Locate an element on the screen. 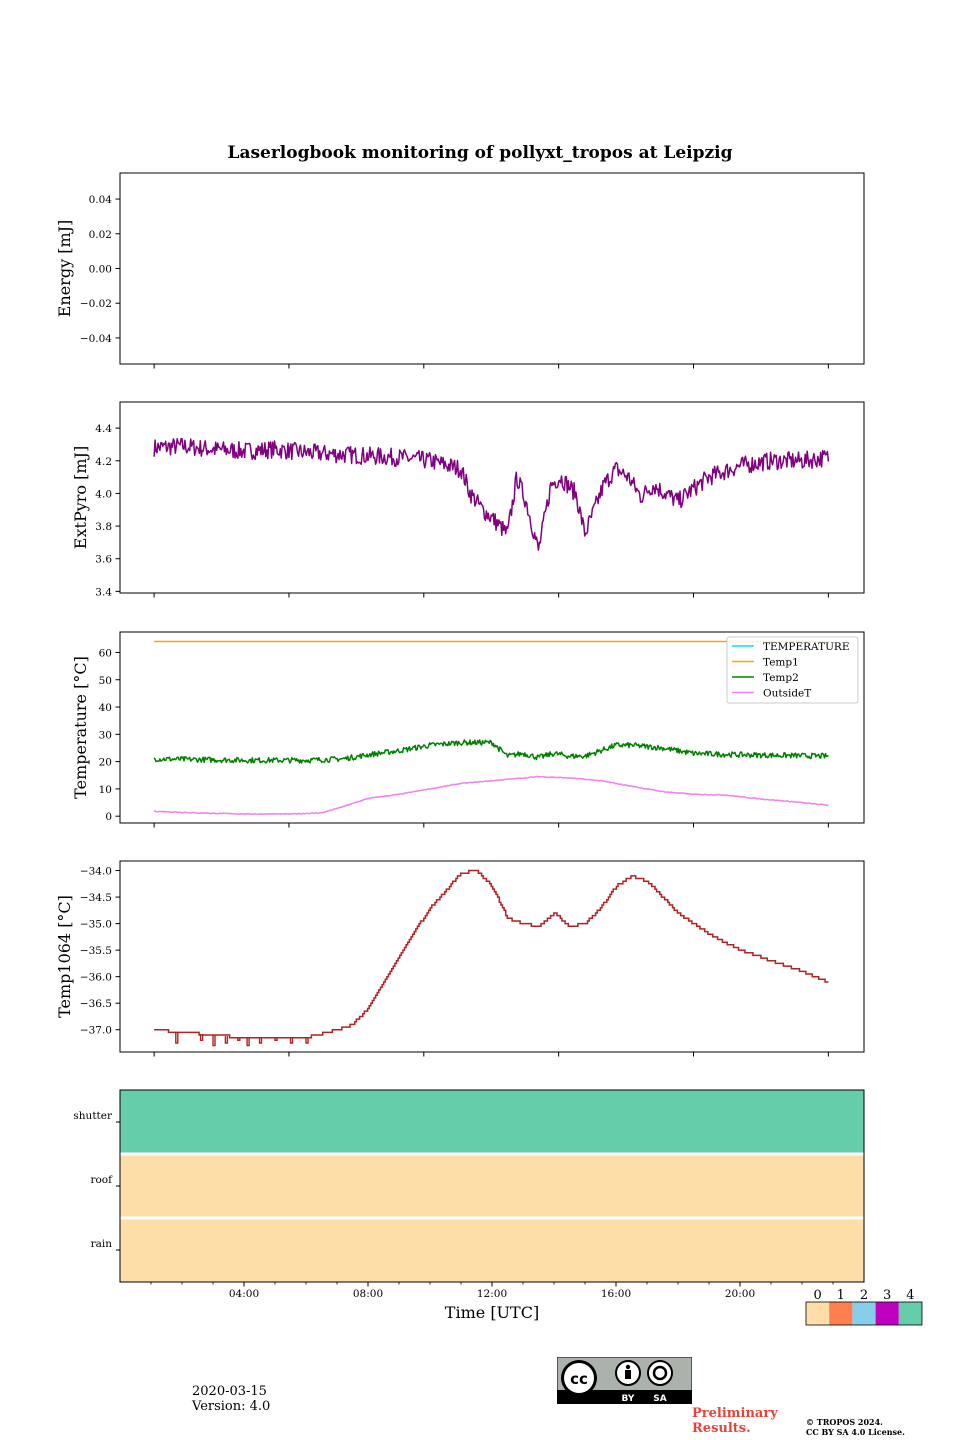  colorbar-frame is located at coordinates (864, 1313).